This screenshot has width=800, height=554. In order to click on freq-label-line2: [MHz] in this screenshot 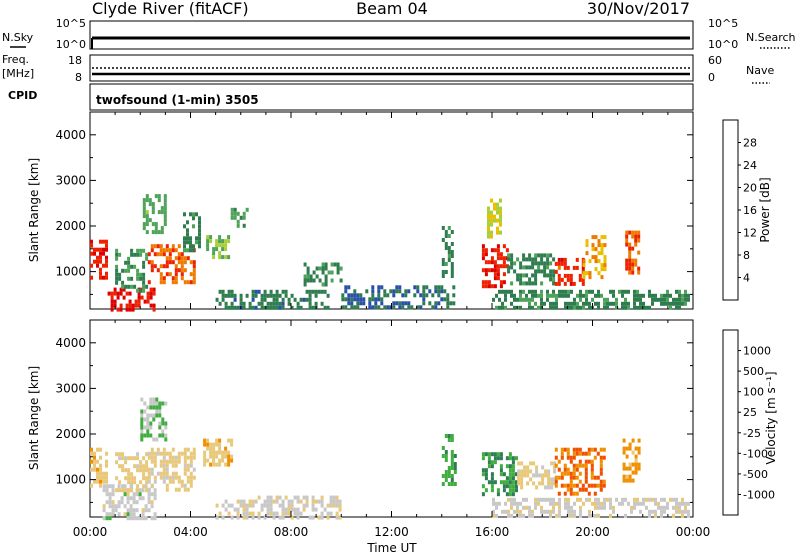, I will do `click(18, 73)`.